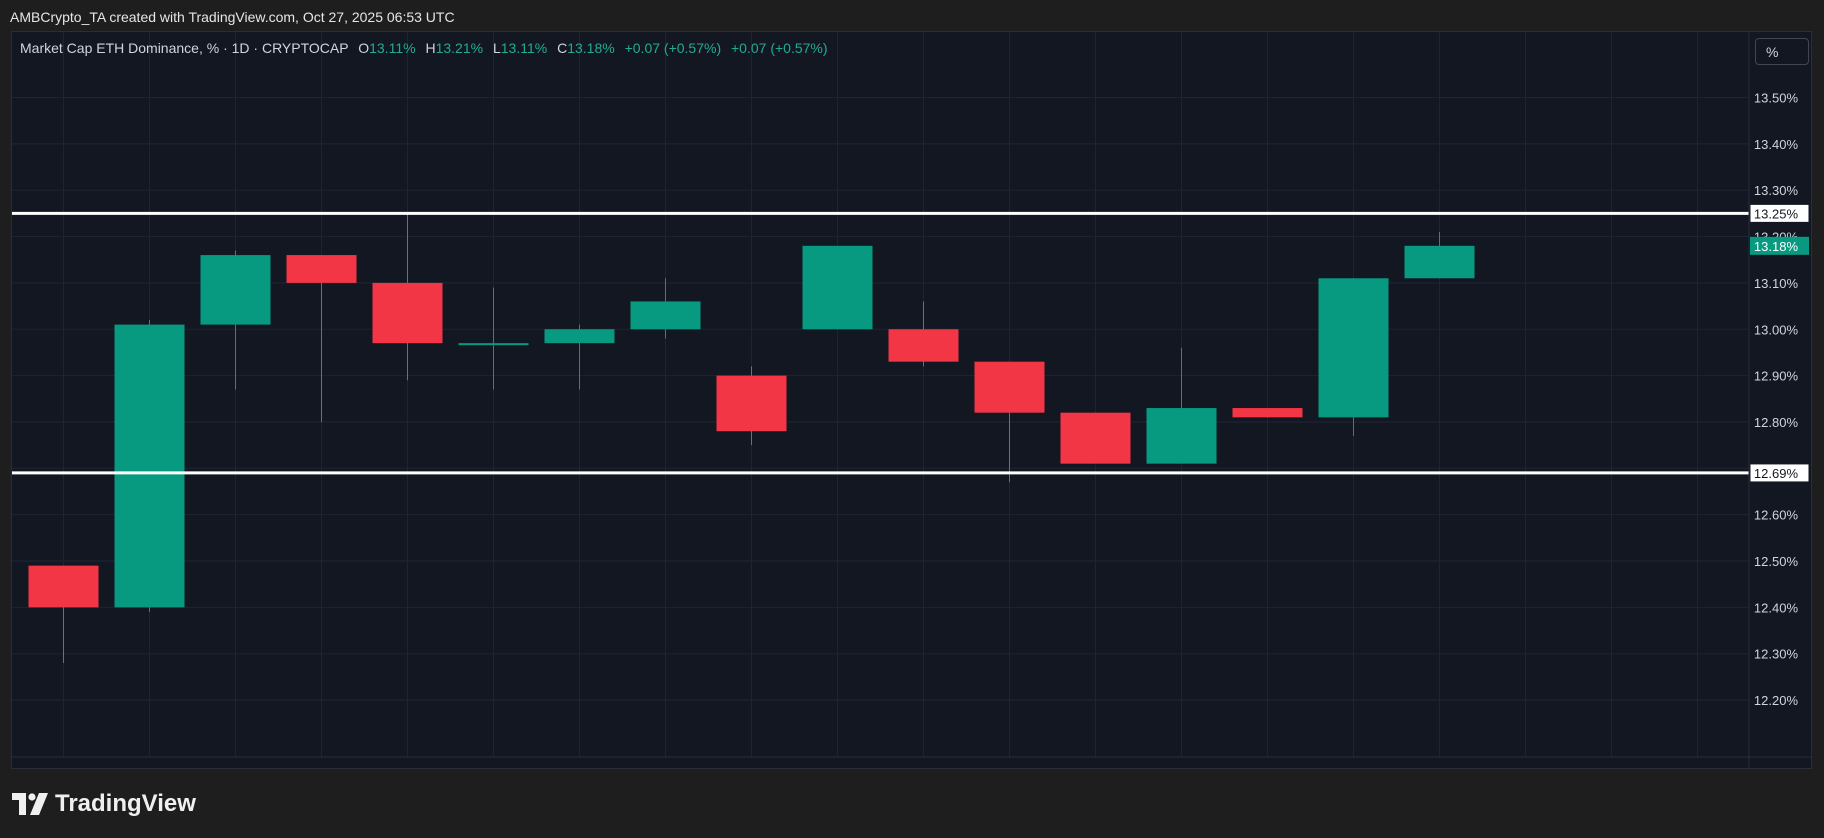 Image resolution: width=1824 pixels, height=838 pixels. Describe the element at coordinates (1776, 376) in the screenshot. I see `y-tick-label: 12.90%` at that location.